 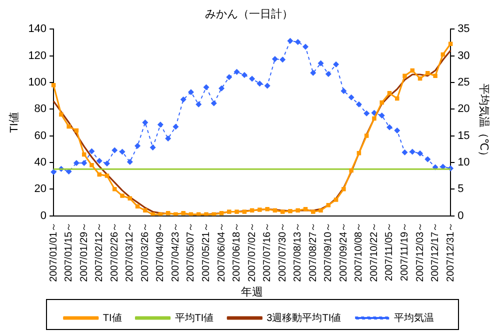 What do you see at coordinates (374, 252) in the screenshot?
I see `x-tick-label: 2007/10/22～` at bounding box center [374, 252].